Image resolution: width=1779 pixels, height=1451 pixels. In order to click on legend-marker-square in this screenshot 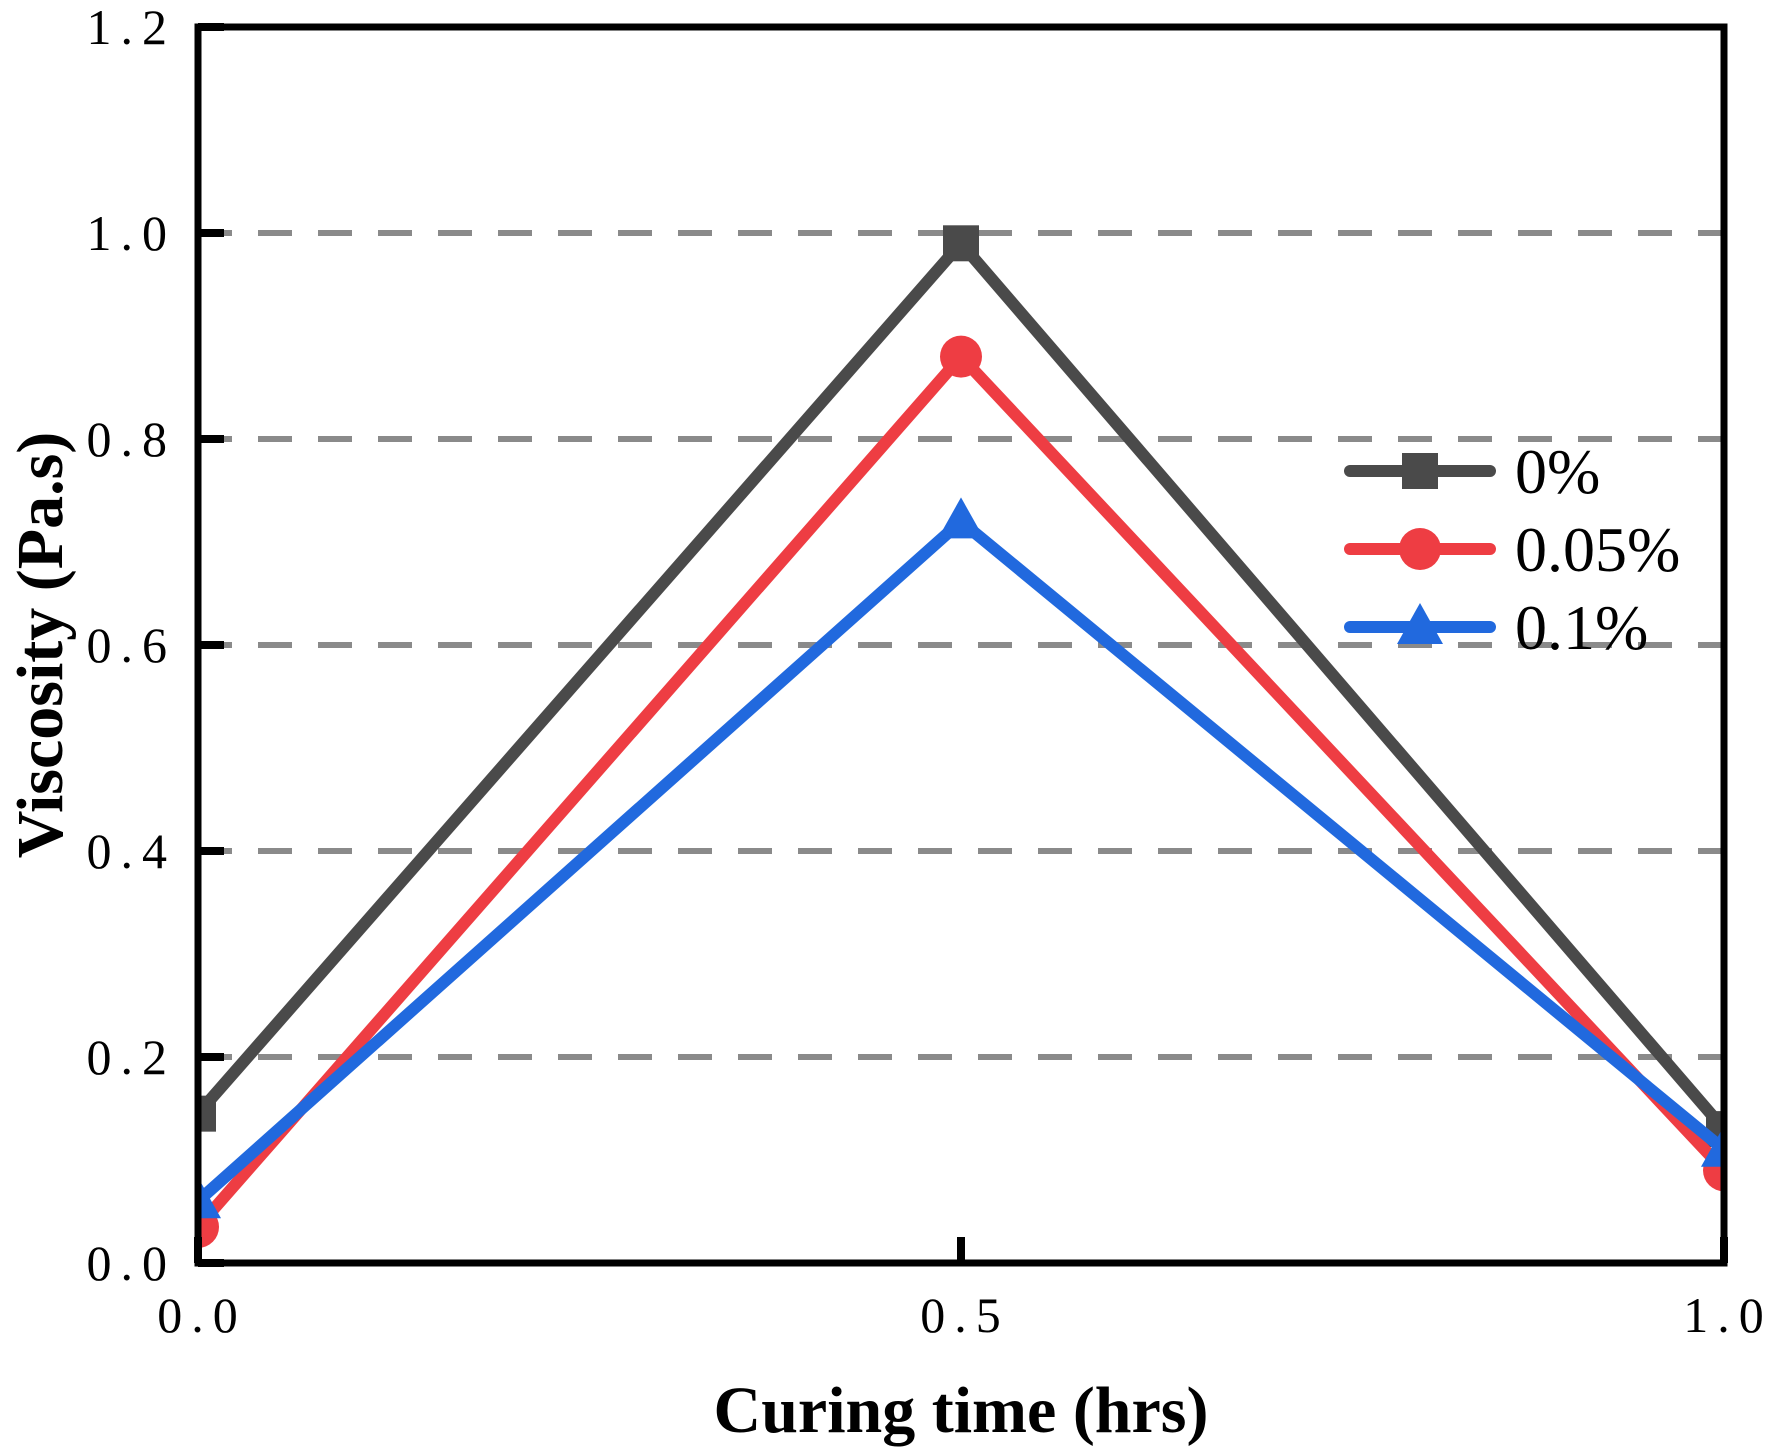, I will do `click(1420, 471)`.